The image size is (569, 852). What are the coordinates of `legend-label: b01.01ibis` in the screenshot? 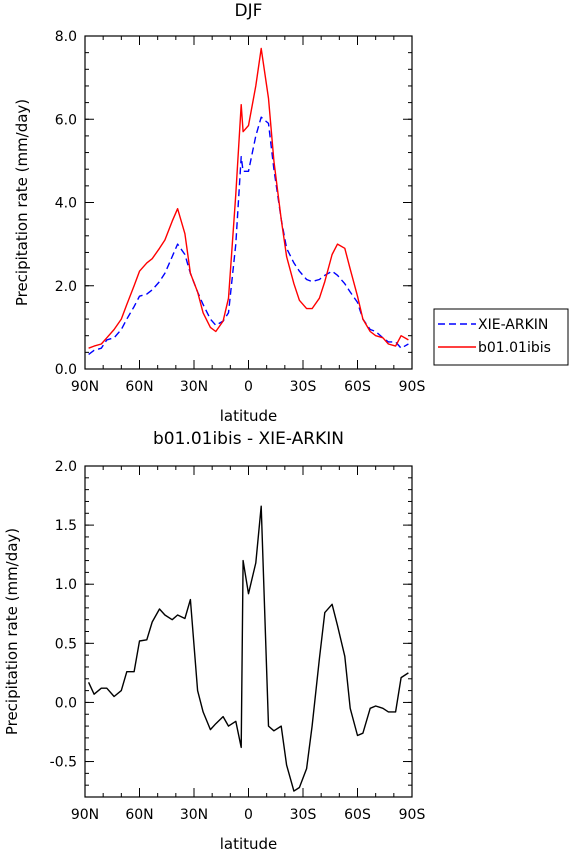 It's located at (514, 348).